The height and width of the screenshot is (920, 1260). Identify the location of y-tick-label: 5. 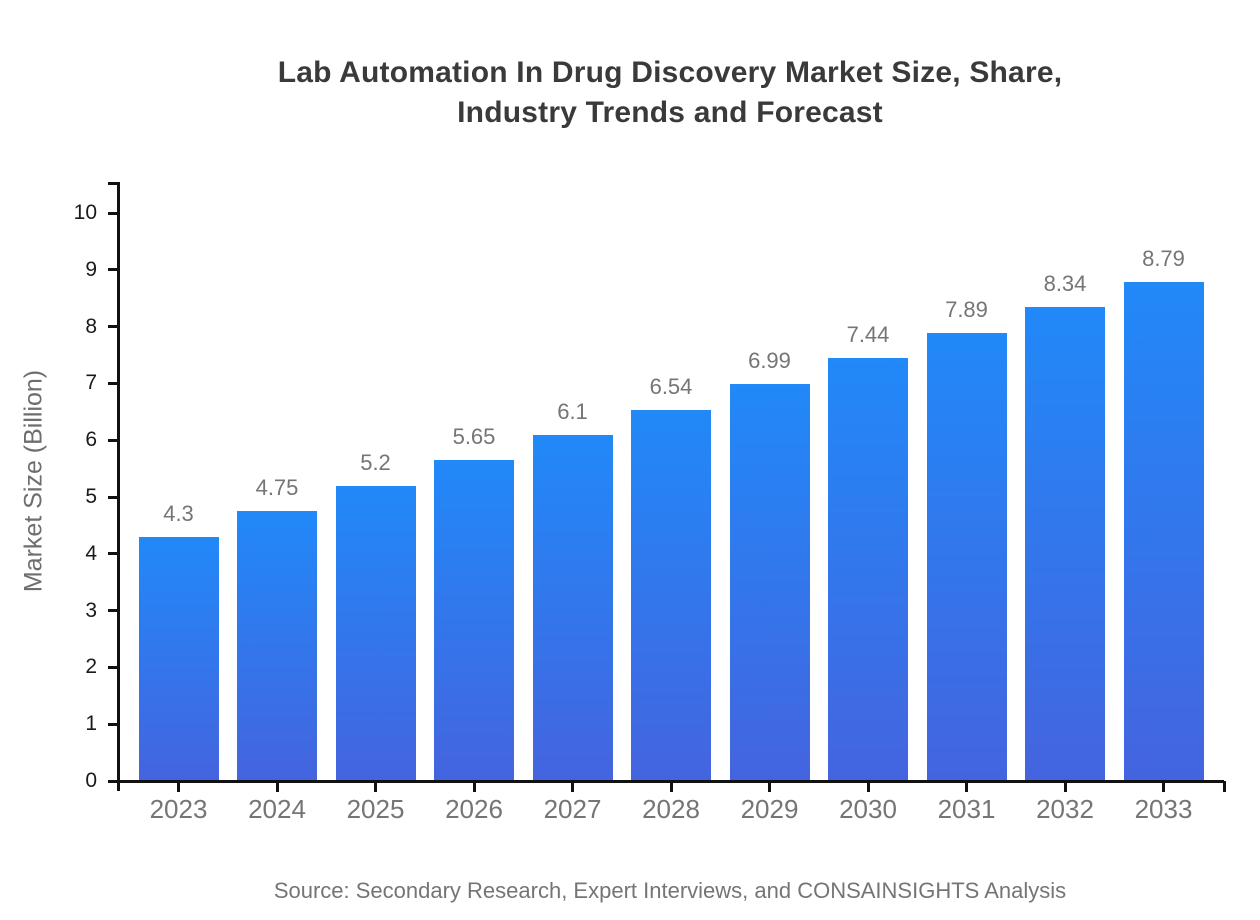
(91, 496).